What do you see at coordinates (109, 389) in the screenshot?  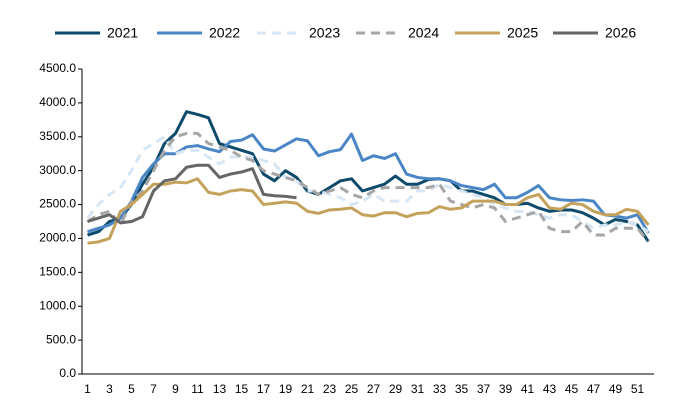 I see `x-tick-label: 3` at bounding box center [109, 389].